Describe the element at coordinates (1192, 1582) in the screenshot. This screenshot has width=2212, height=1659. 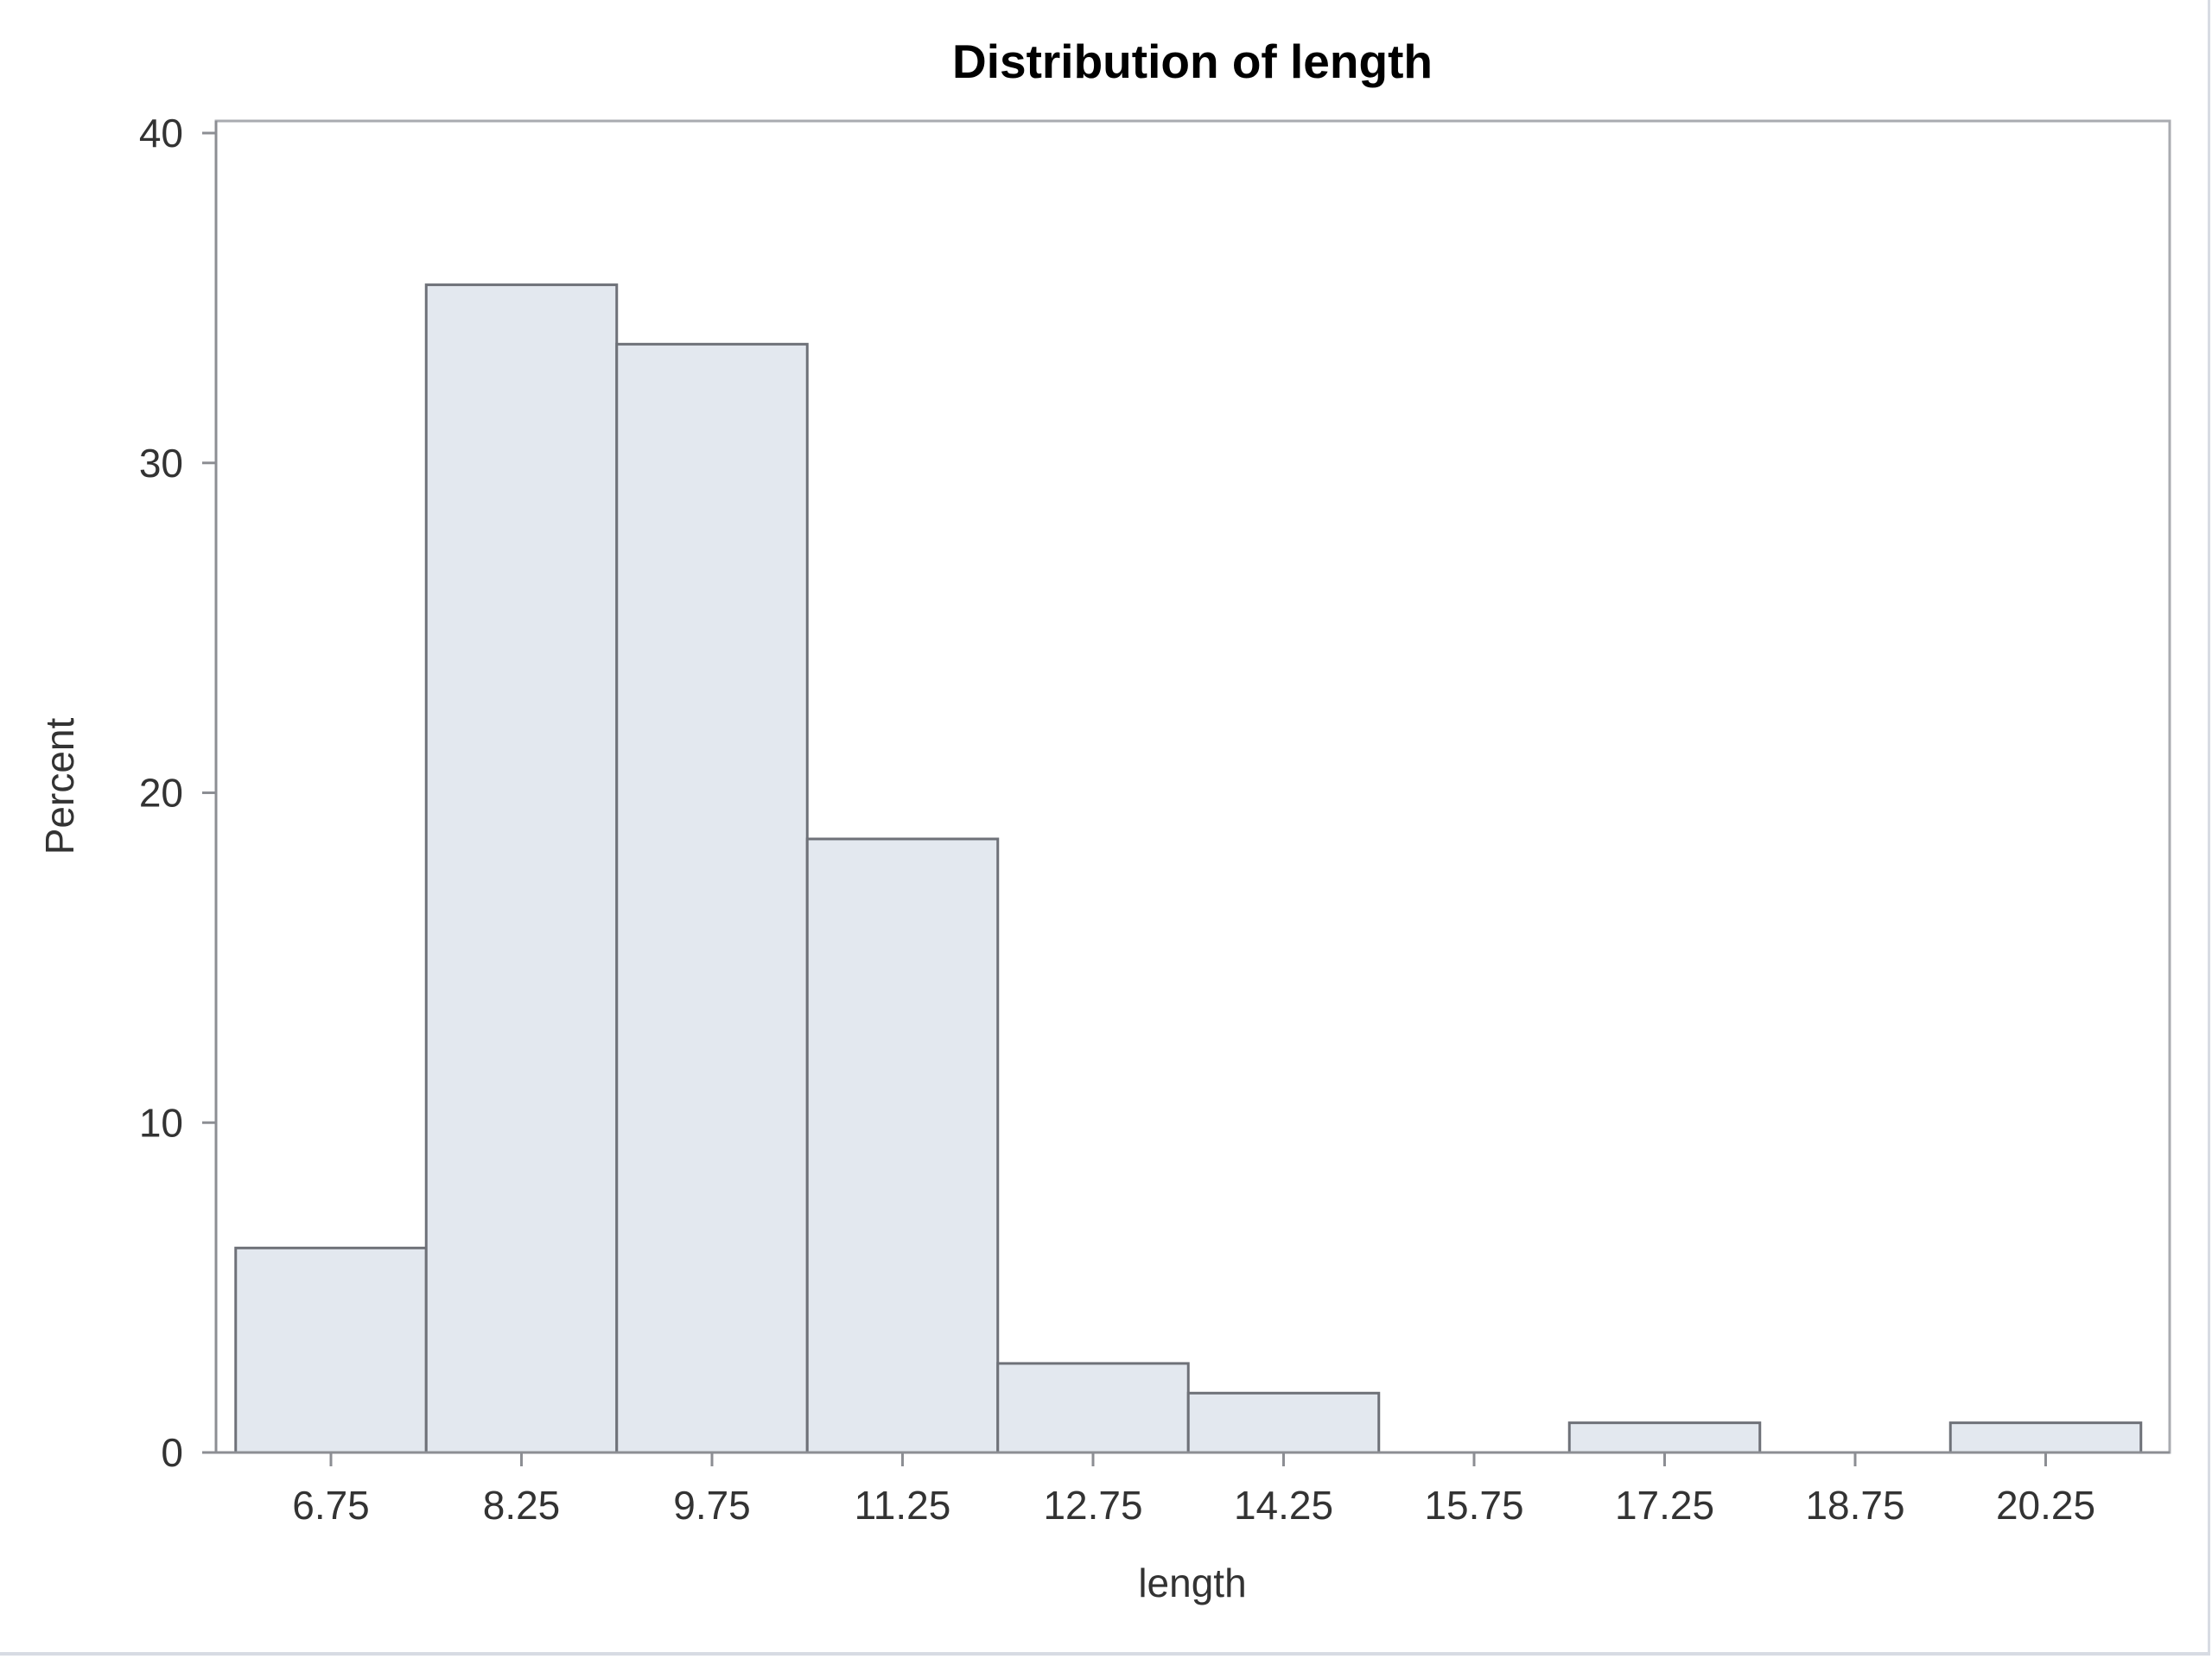
I see `x-axis-label: length` at that location.